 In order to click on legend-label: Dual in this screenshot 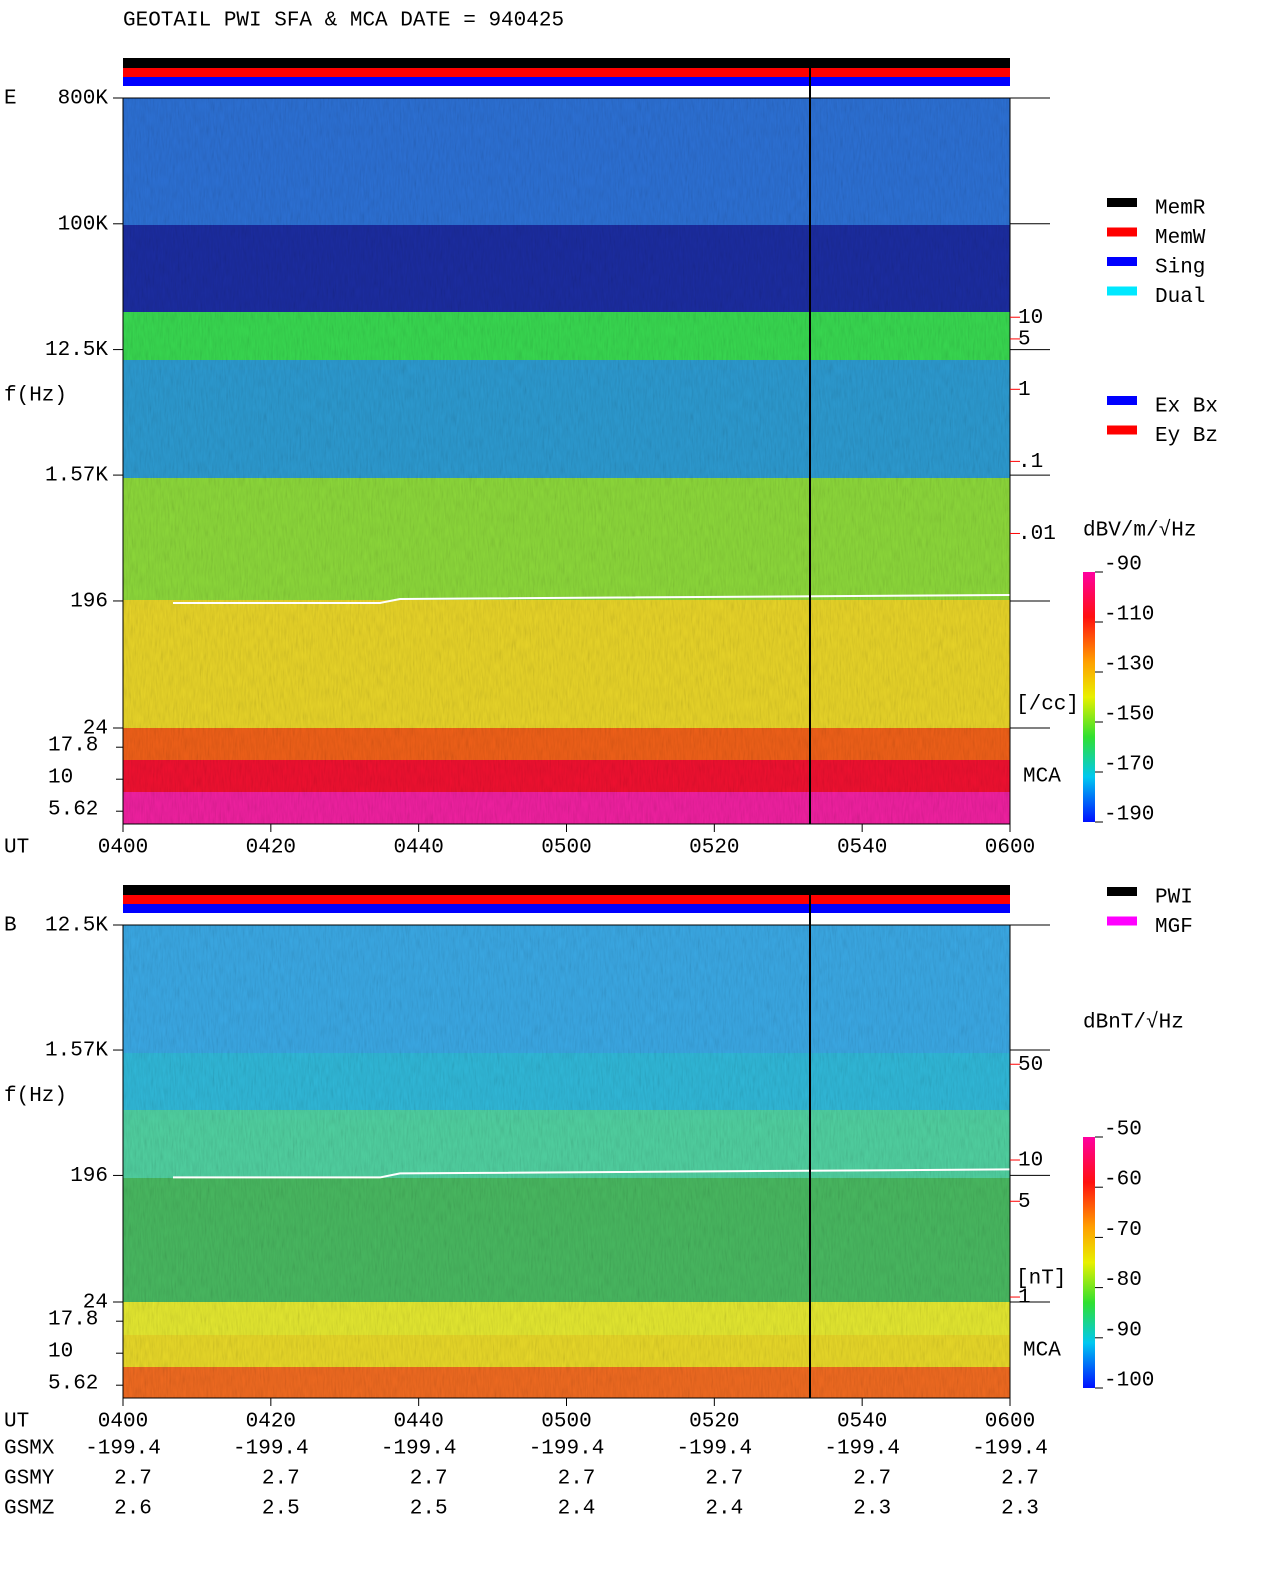, I will do `click(1180, 297)`.